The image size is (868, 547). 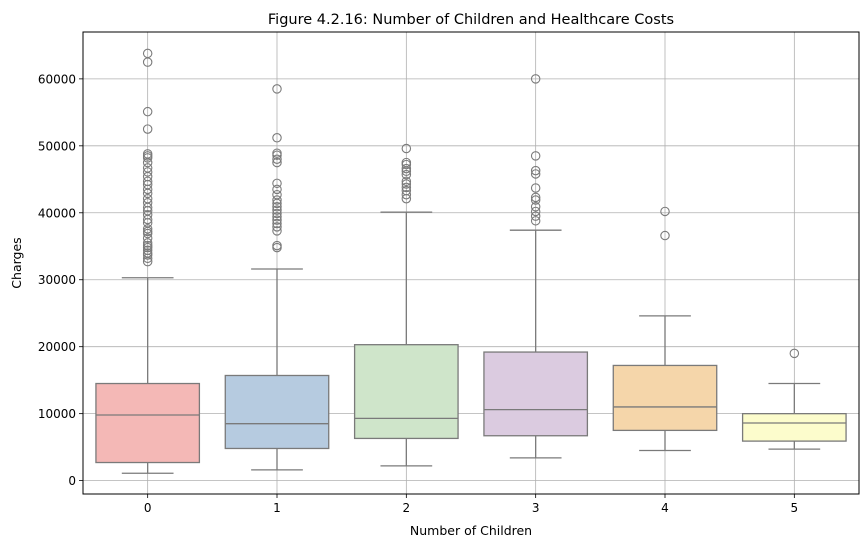 What do you see at coordinates (57, 347) in the screenshot?
I see `y-tick-label: 20000` at bounding box center [57, 347].